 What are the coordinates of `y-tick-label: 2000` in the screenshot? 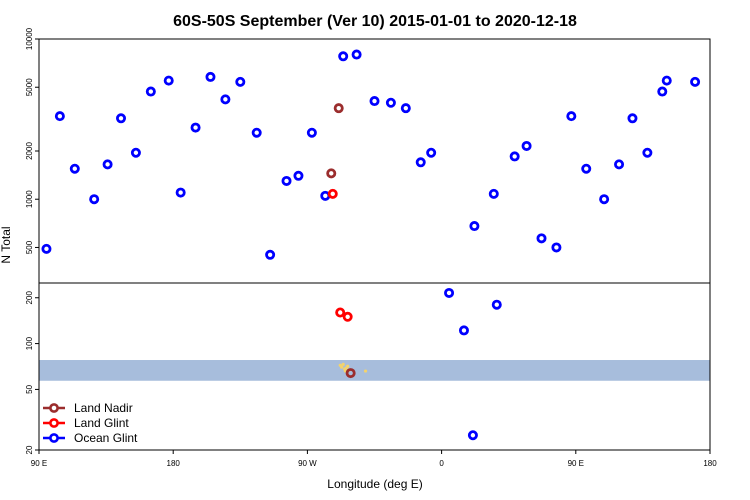 It's located at (29, 151).